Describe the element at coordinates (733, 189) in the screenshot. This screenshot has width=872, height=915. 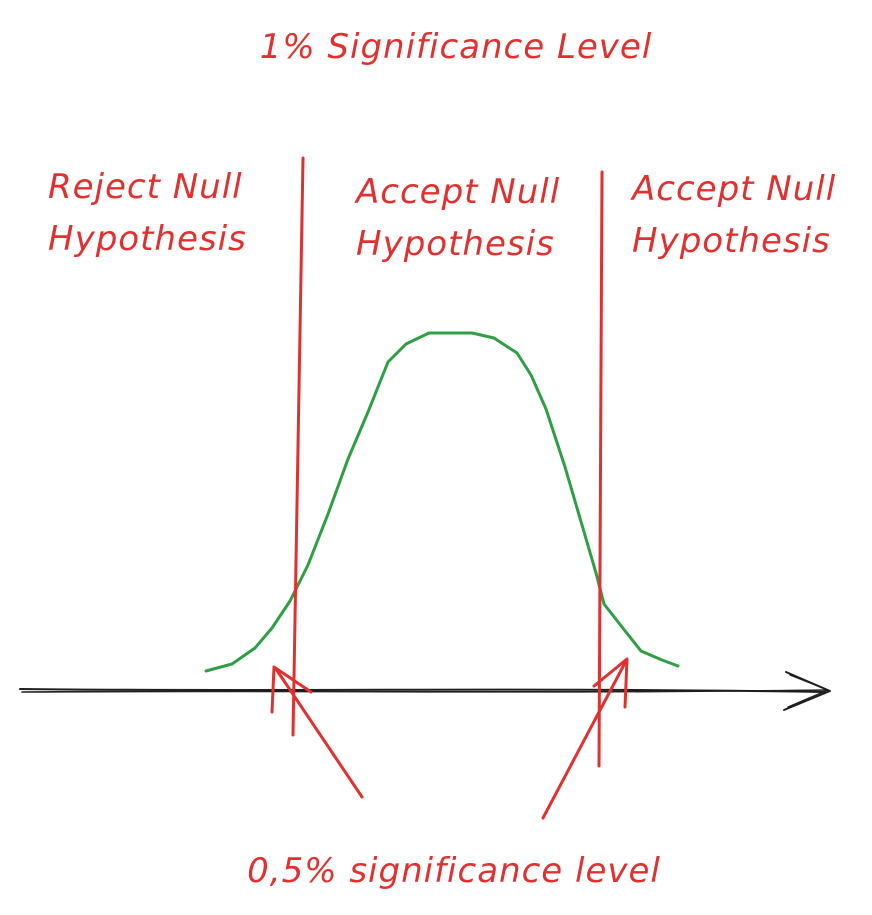
I see `region-label-accept-right-line-1: Accept Null` at that location.